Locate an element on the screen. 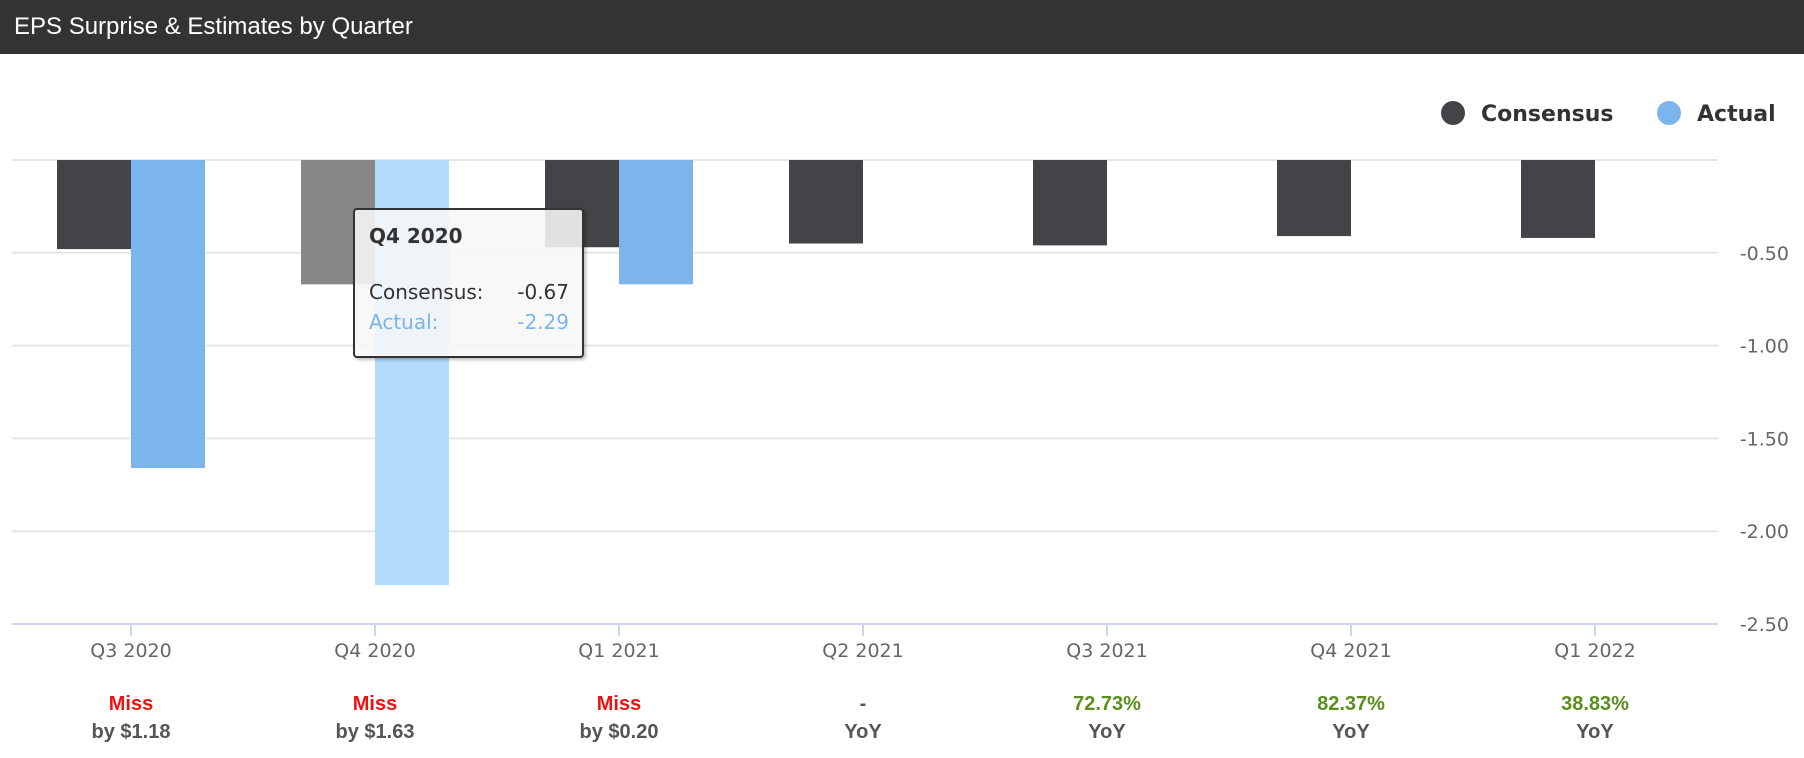 The width and height of the screenshot is (1804, 758). tooltip-title: Q4 2020 is located at coordinates (416, 236).